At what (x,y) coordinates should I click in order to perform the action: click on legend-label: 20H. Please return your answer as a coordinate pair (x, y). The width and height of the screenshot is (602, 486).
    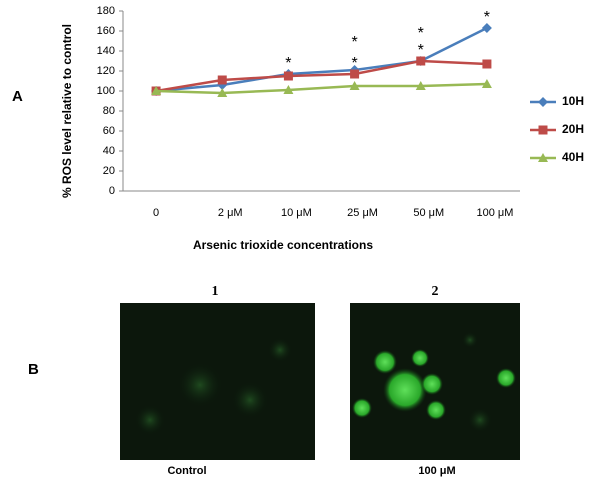
    Looking at the image, I should click on (573, 129).